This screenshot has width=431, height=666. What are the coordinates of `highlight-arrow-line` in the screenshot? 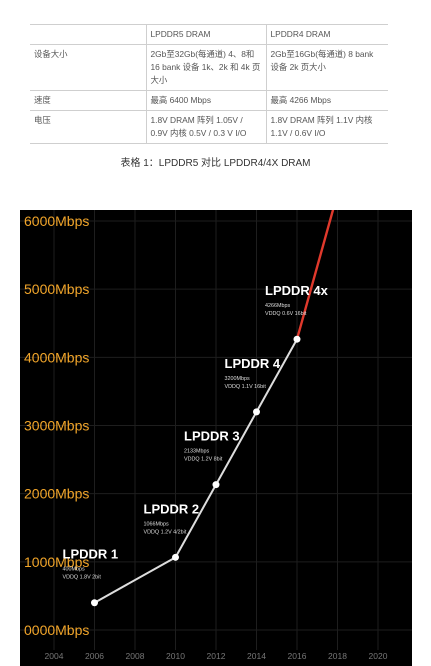 It's located at (315, 275).